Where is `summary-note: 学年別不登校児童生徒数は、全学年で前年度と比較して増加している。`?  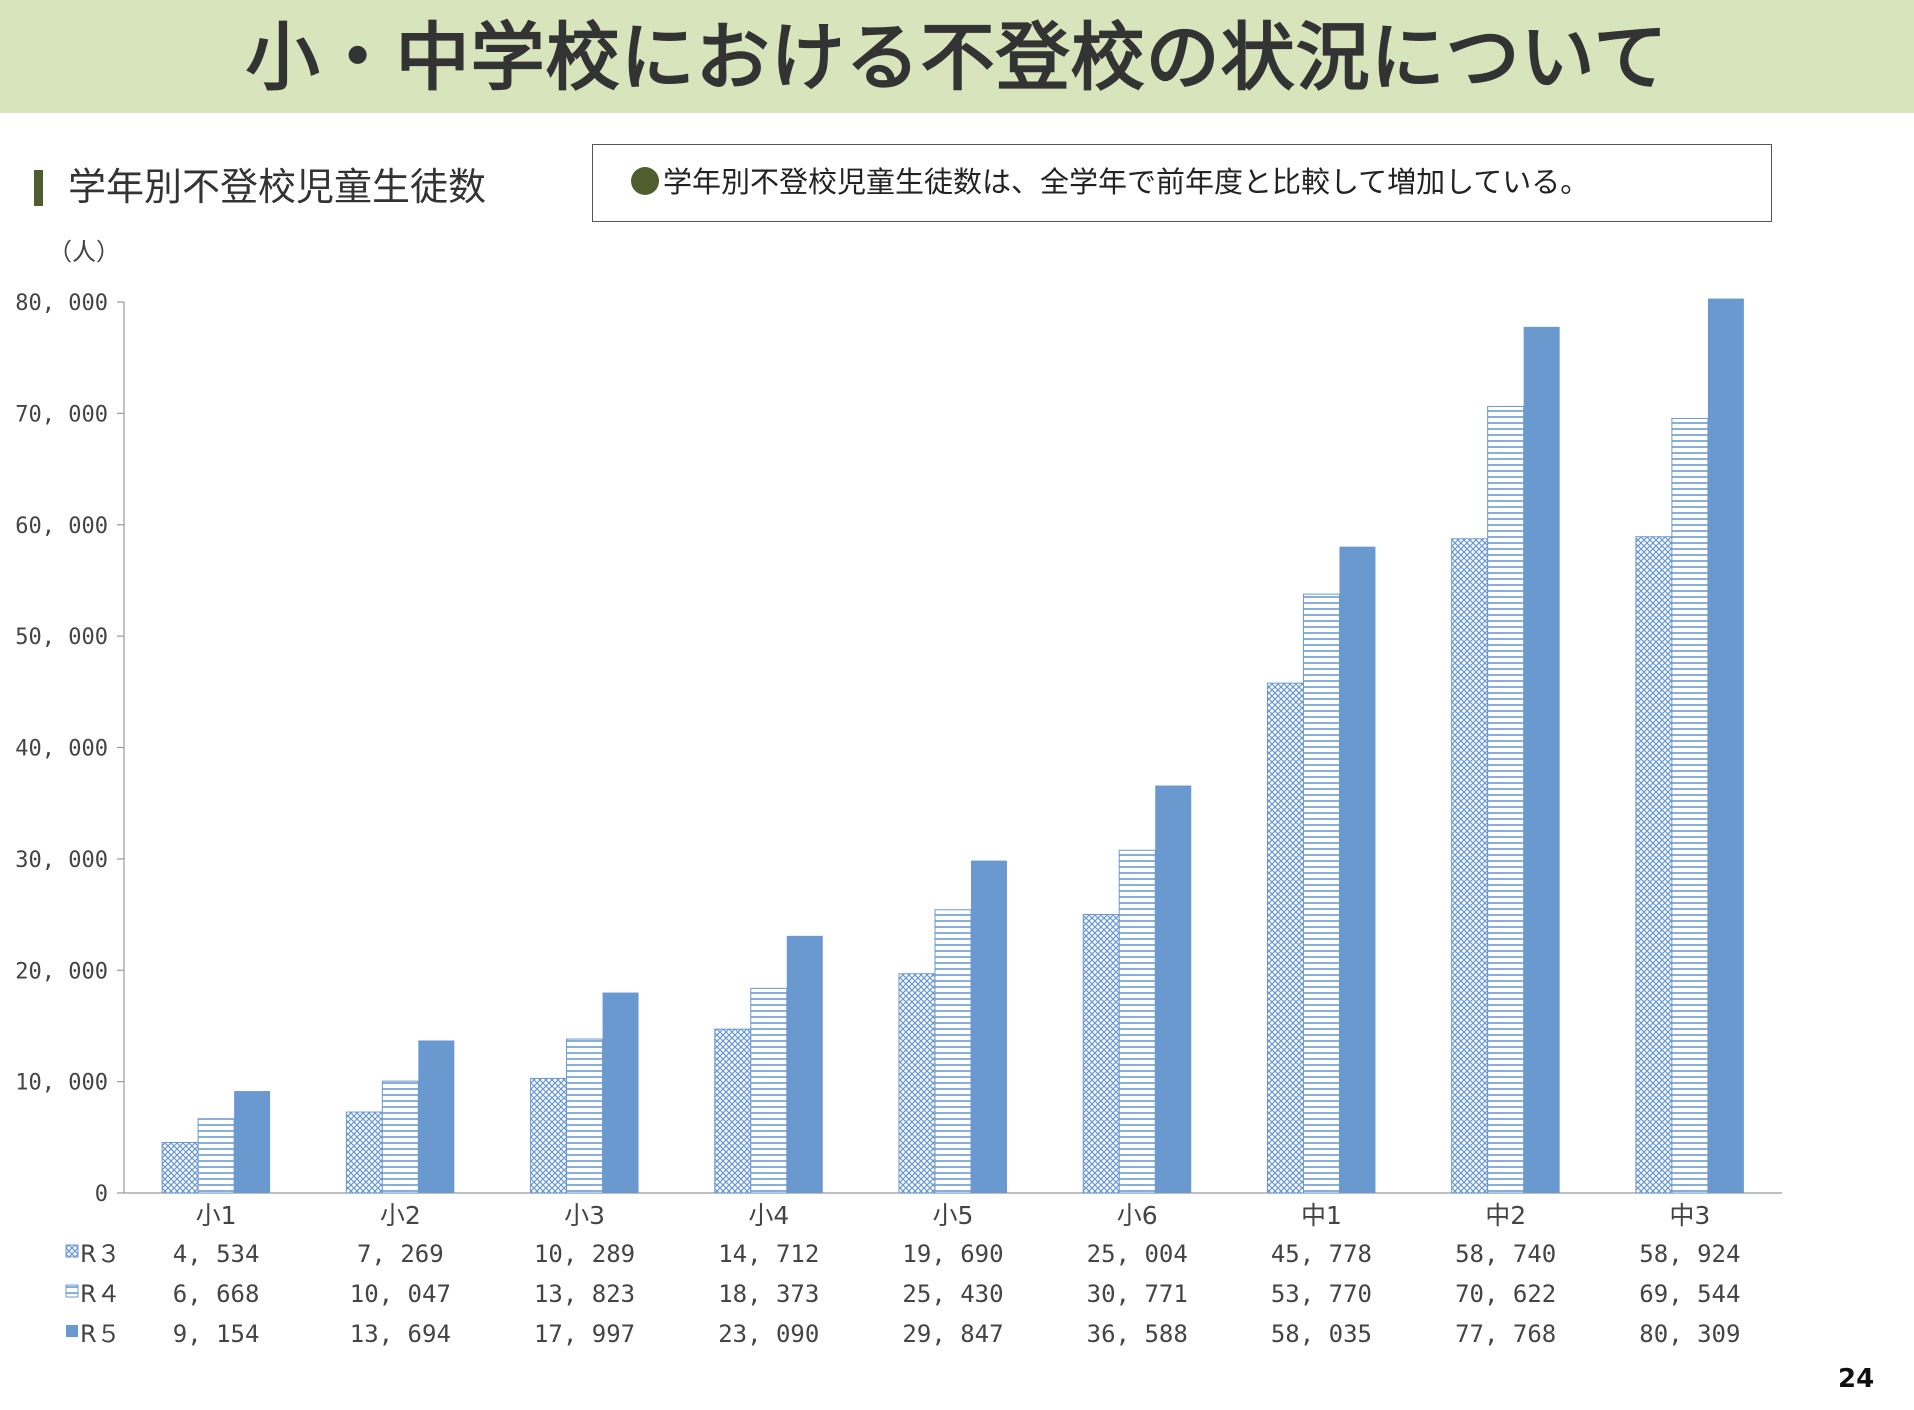
summary-note: 学年別不登校児童生徒数は、全学年で前年度と比較して増加している。 is located at coordinates (1182, 183).